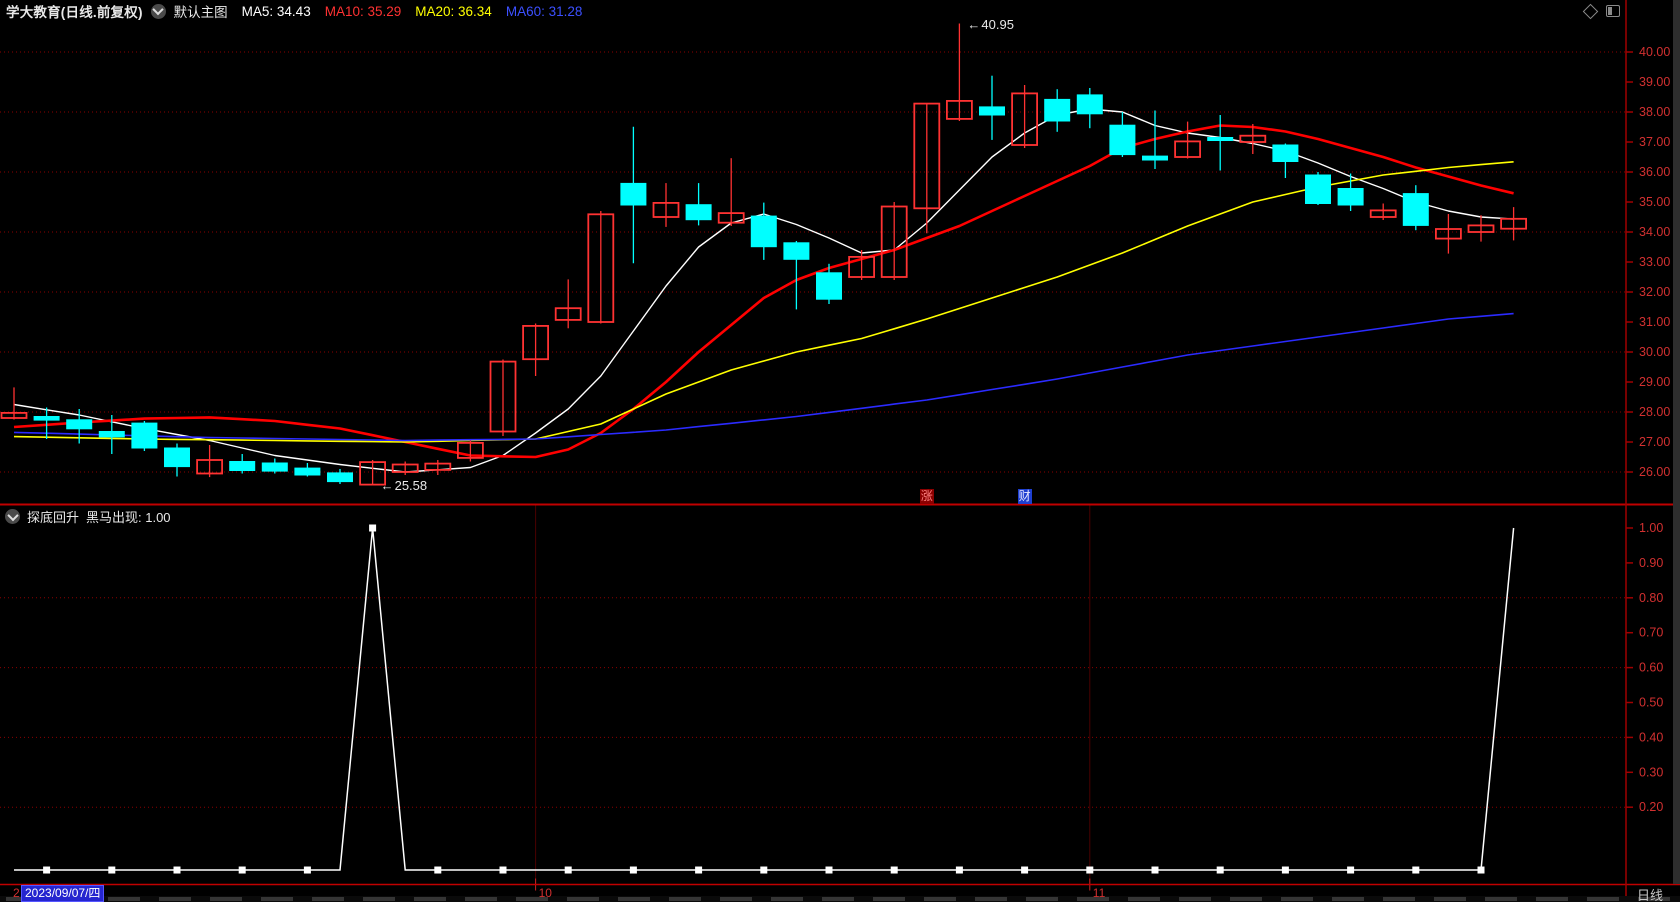 The width and height of the screenshot is (1680, 902). Describe the element at coordinates (1590, 11) in the screenshot. I see `diamond-icon` at that location.